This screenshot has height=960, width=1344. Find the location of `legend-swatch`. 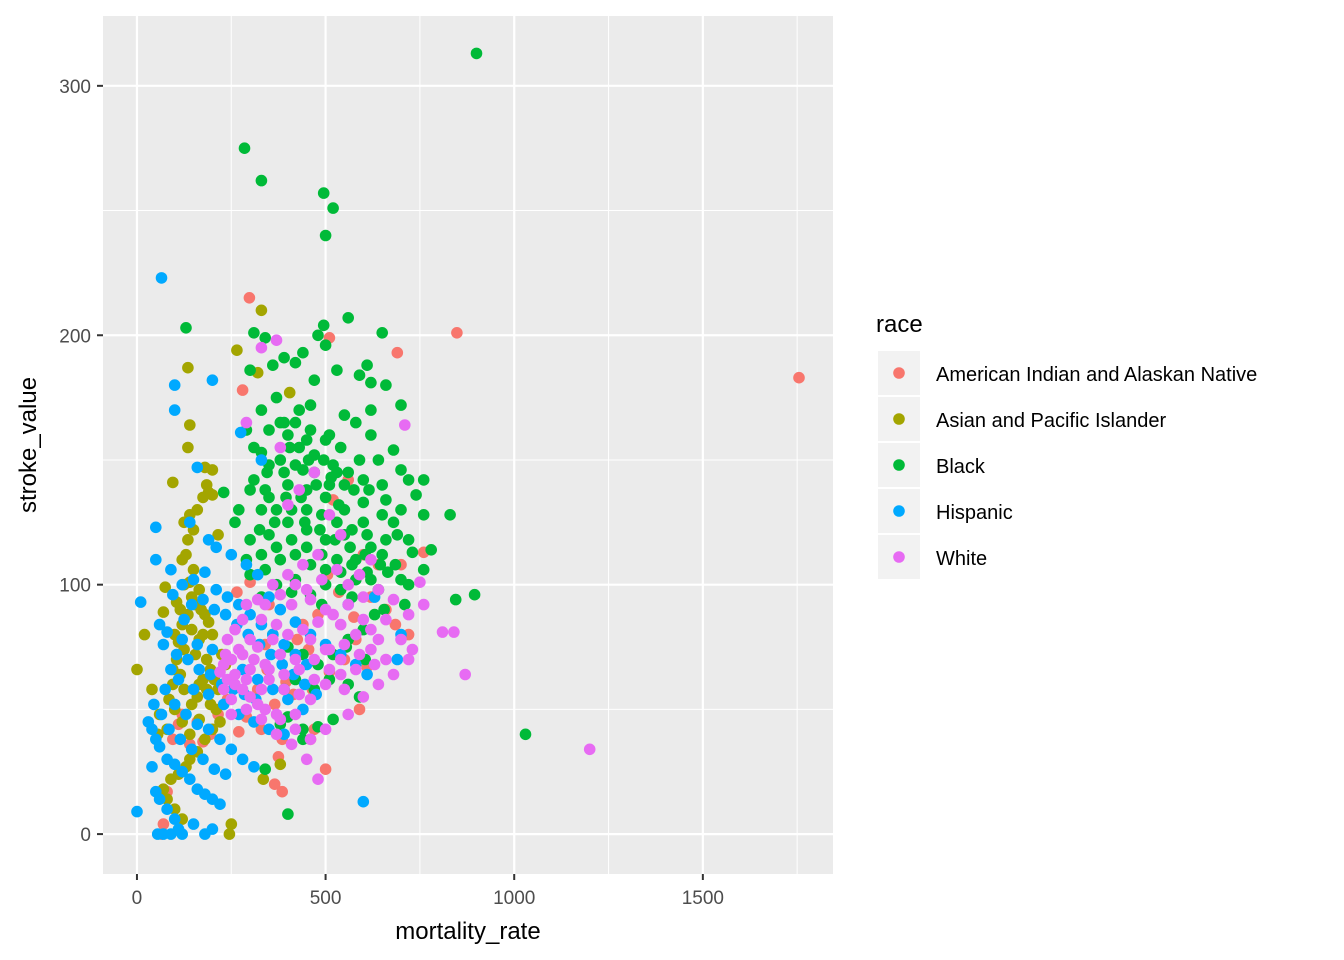

legend-swatch is located at coordinates (899, 465).